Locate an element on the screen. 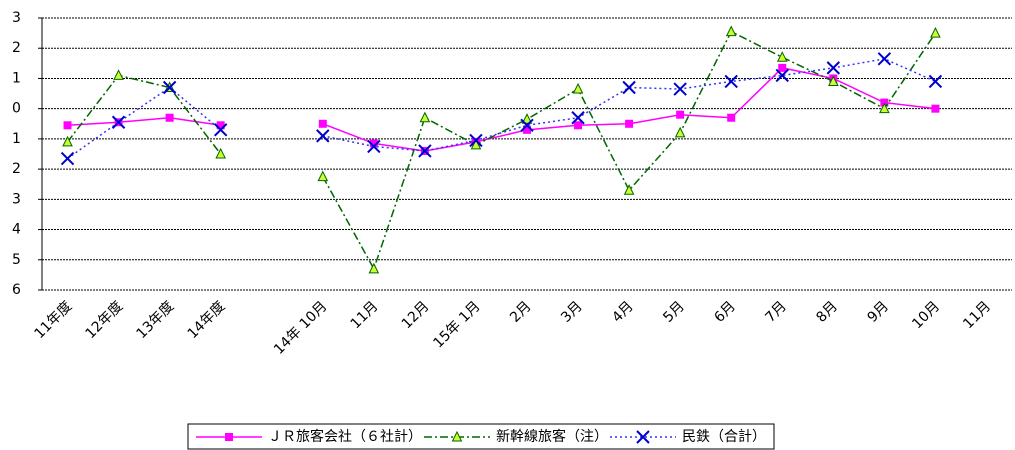  legend-label: 新幹線旅客（注） is located at coordinates (552, 436).